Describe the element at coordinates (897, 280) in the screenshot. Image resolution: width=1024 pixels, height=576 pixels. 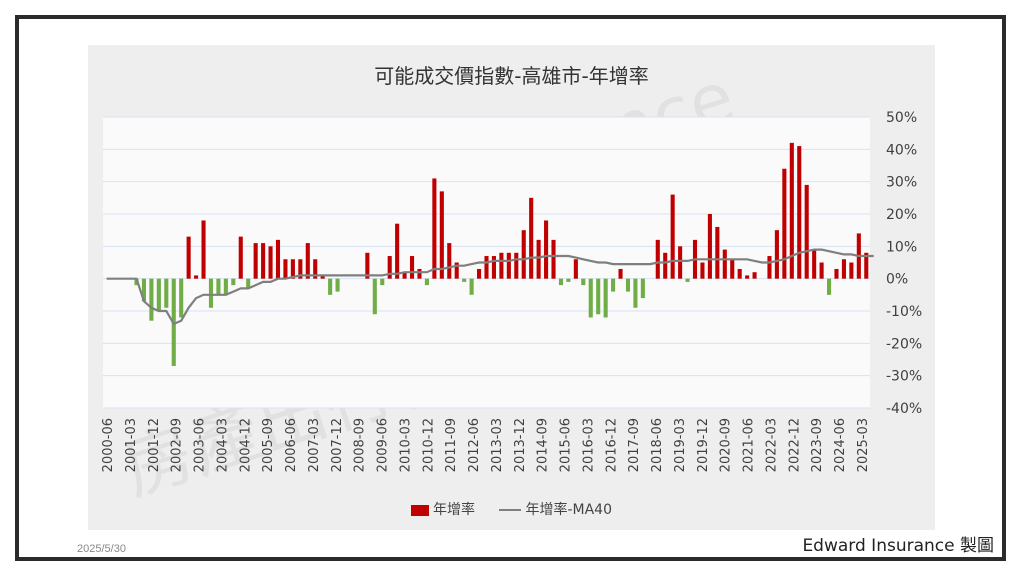
I see `y-tick-label: 0%` at that location.